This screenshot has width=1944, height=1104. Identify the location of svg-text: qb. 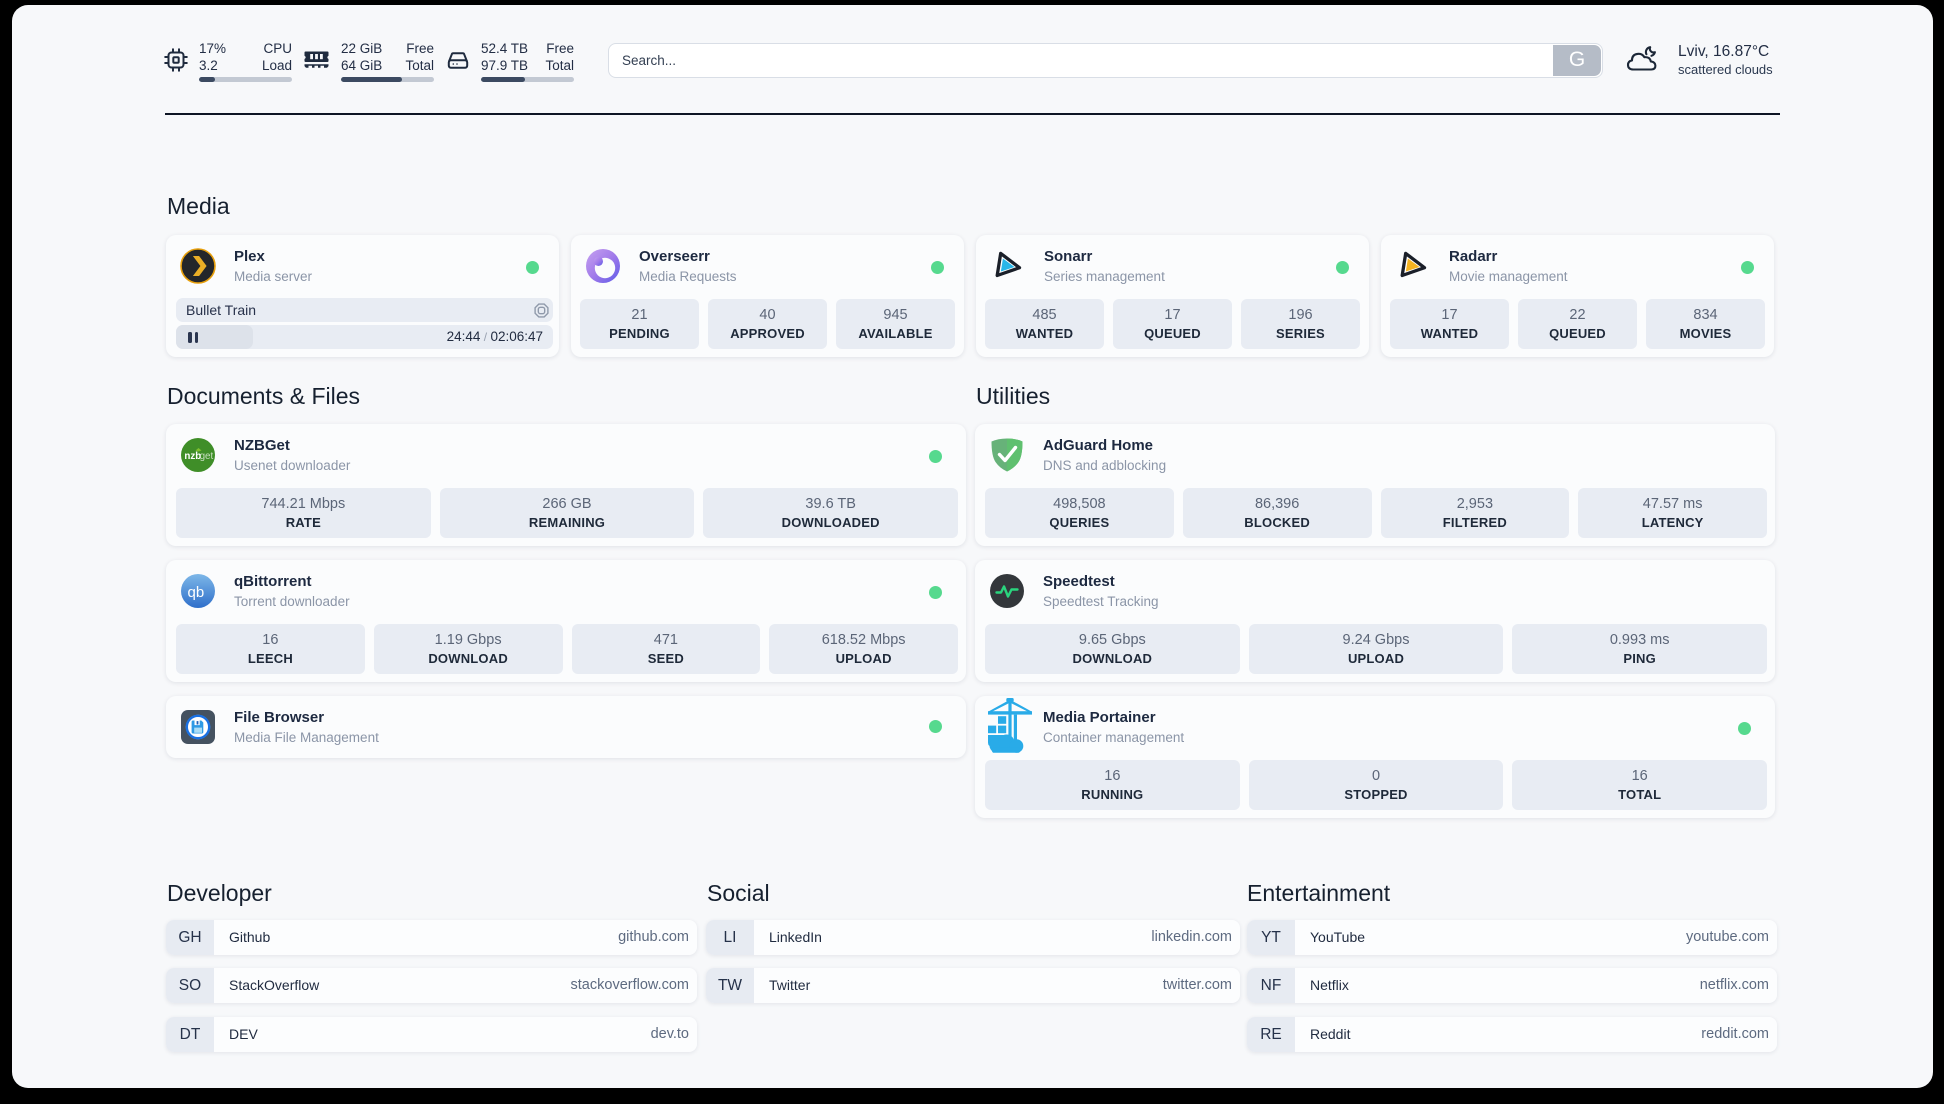
(196, 592).